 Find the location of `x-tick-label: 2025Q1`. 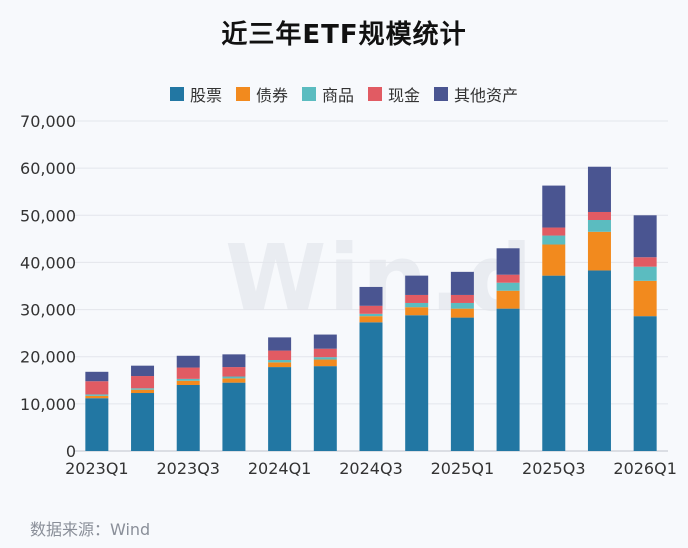

x-tick-label: 2025Q1 is located at coordinates (463, 468).